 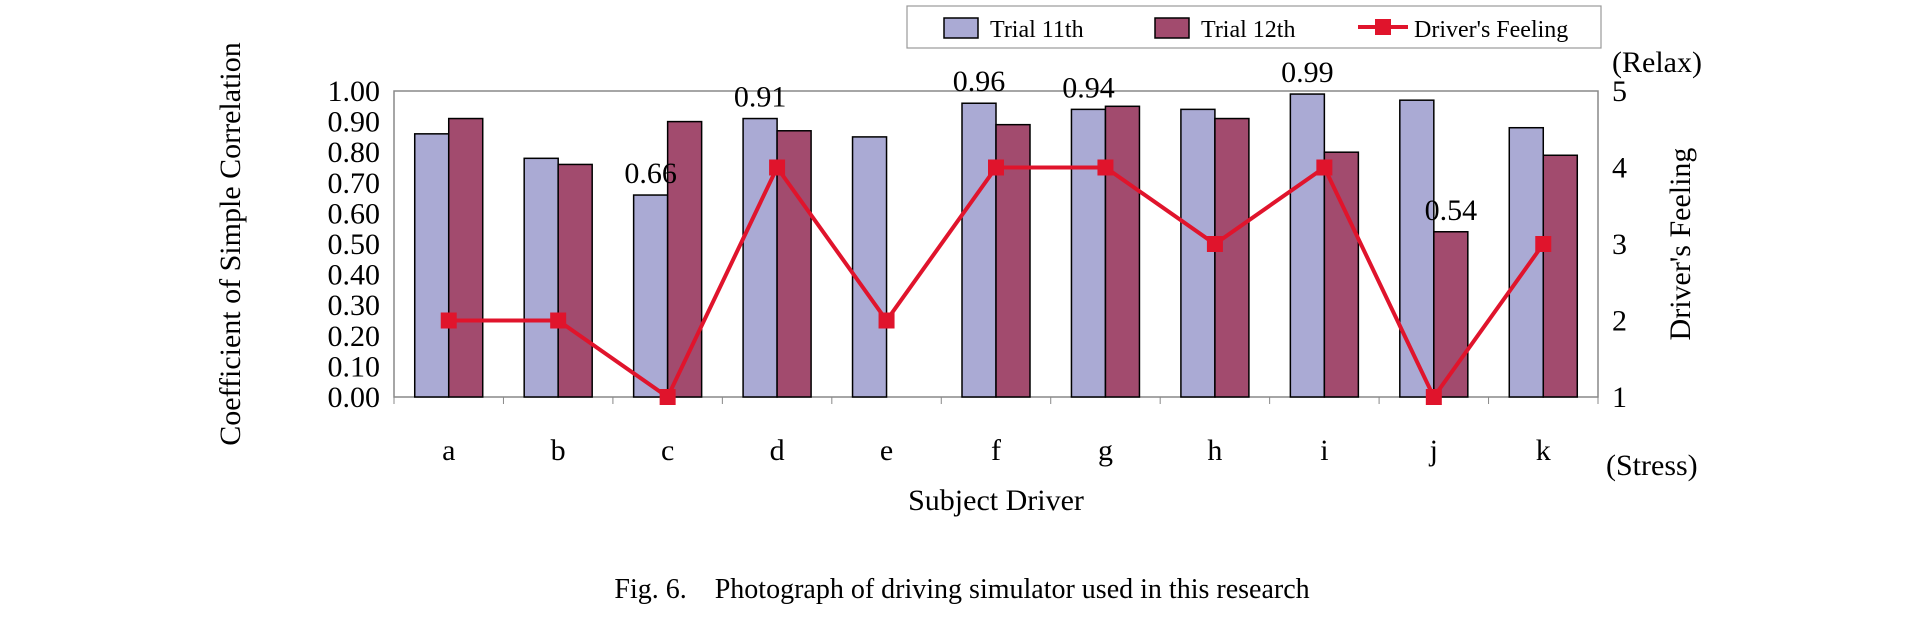 What do you see at coordinates (354, 122) in the screenshot?
I see `y-tick-label: 0.90` at bounding box center [354, 122].